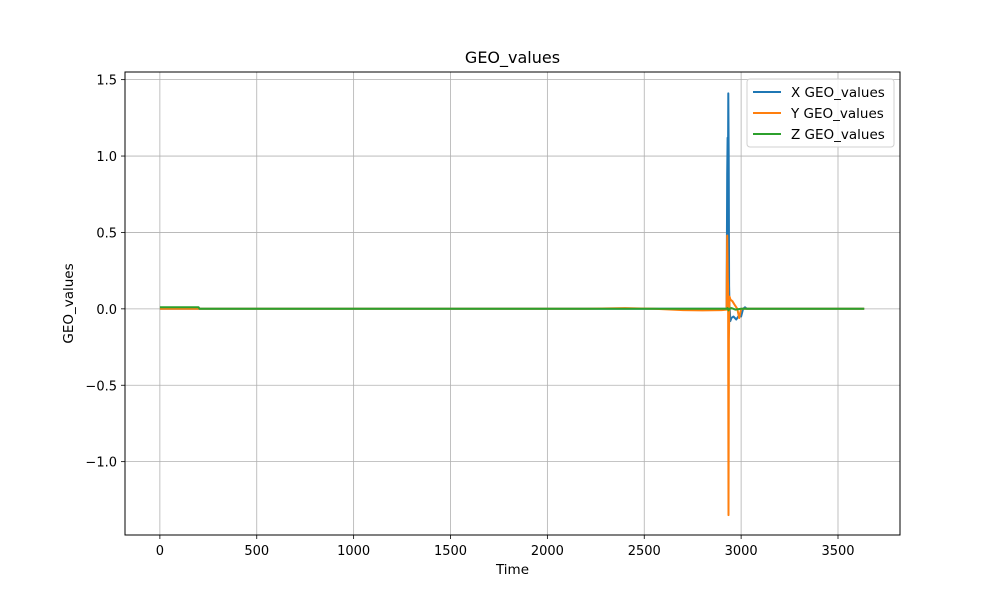 This screenshot has width=1000, height=600. What do you see at coordinates (644, 551) in the screenshot?
I see `x-tick-label: 2500` at bounding box center [644, 551].